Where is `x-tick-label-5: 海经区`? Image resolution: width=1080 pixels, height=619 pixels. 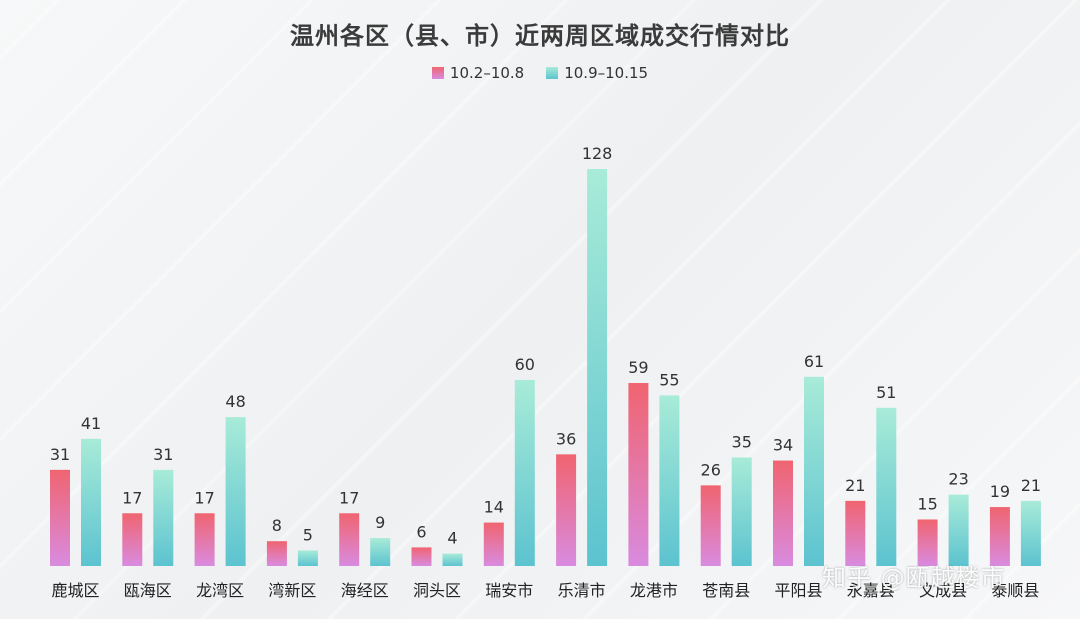
x-tick-label-5: 海经区 is located at coordinates (365, 590).